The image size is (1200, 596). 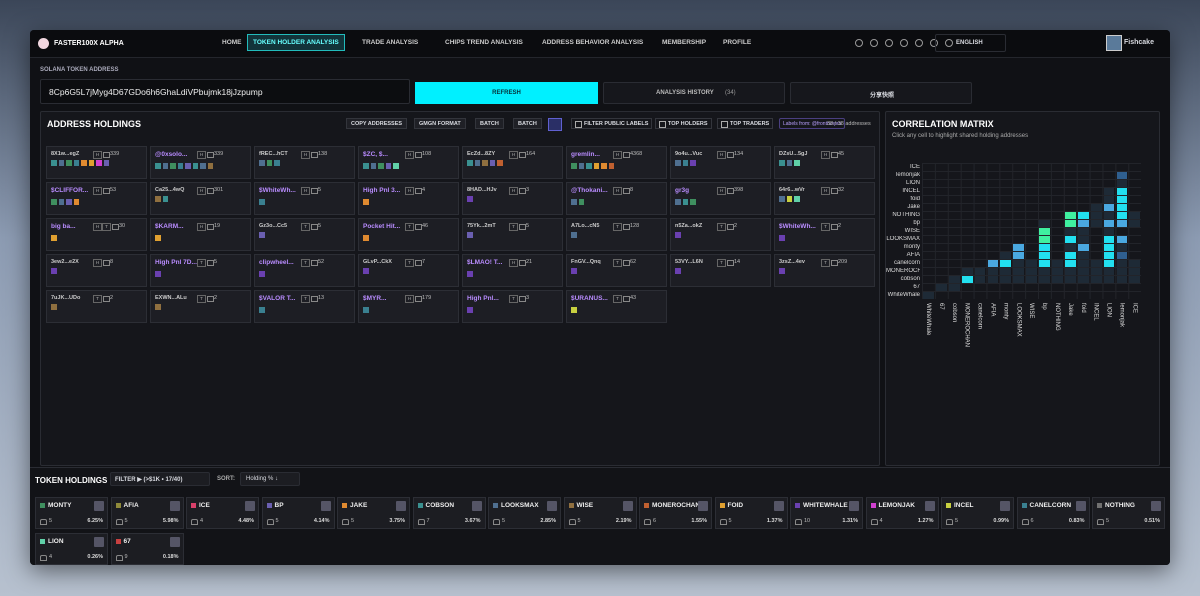 I want to click on nav-item: ADDRESS BEHAVIOR ANALYSIS, so click(x=593, y=42).